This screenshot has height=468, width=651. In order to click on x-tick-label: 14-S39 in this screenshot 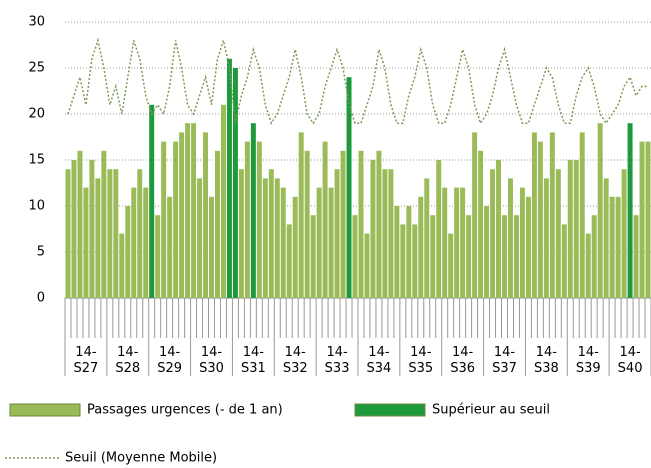, I will do `click(588, 360)`.